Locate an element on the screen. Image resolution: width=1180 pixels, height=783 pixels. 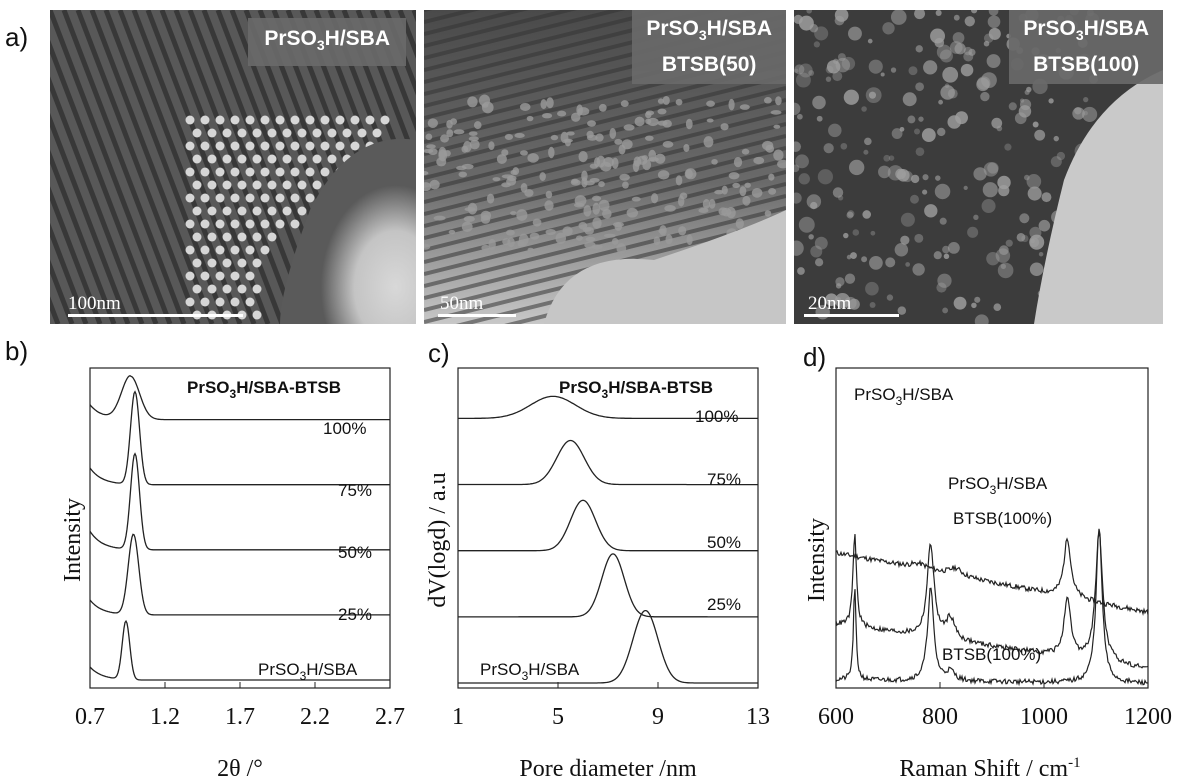
tem-label-1-rest: H/SBA is located at coordinates (357, 38).